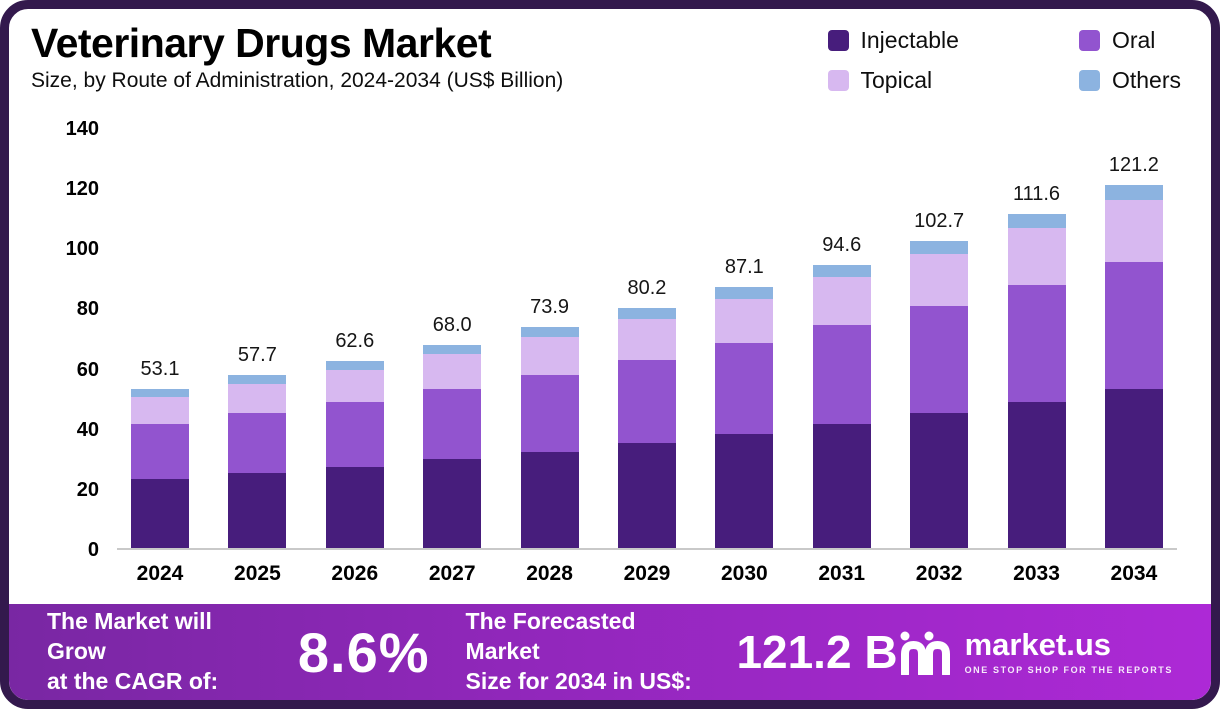  Describe the element at coordinates (257, 510) in the screenshot. I see `bar-segment-injectable-2025` at that location.